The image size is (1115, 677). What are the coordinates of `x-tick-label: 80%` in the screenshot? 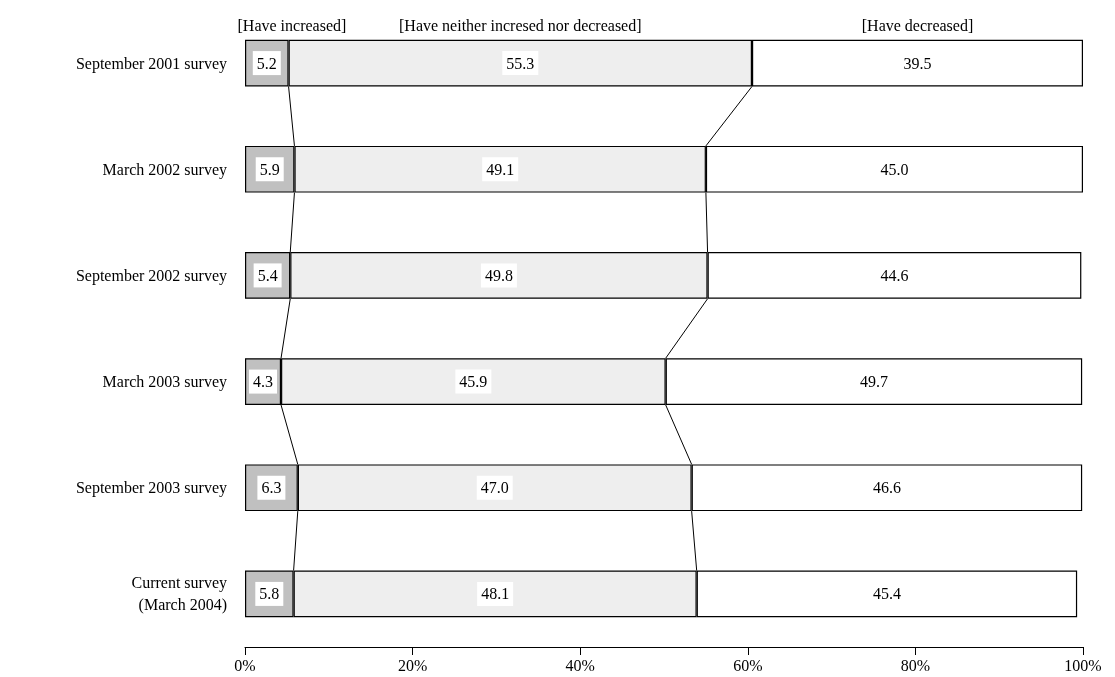 It's located at (915, 665).